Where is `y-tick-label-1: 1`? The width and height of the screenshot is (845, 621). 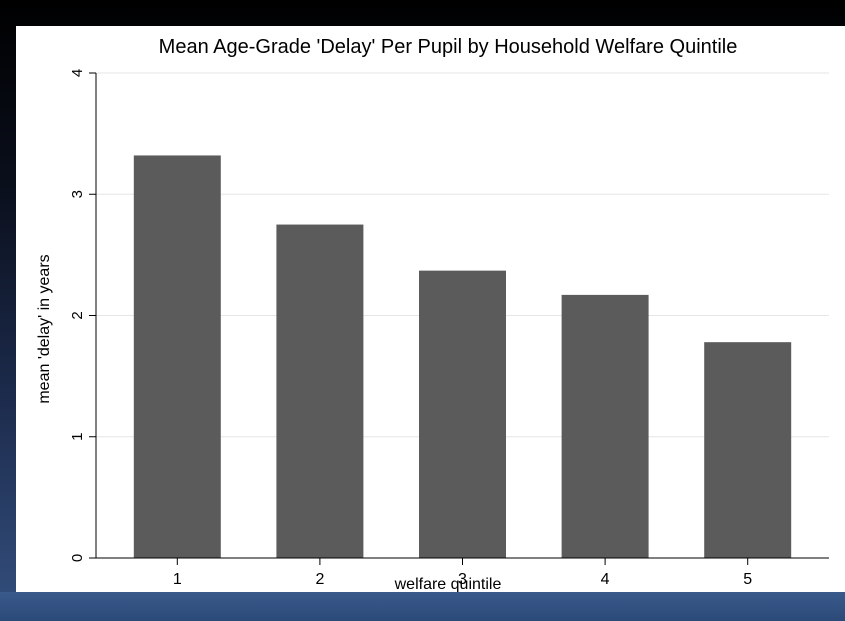 y-tick-label-1: 1 is located at coordinates (77, 437).